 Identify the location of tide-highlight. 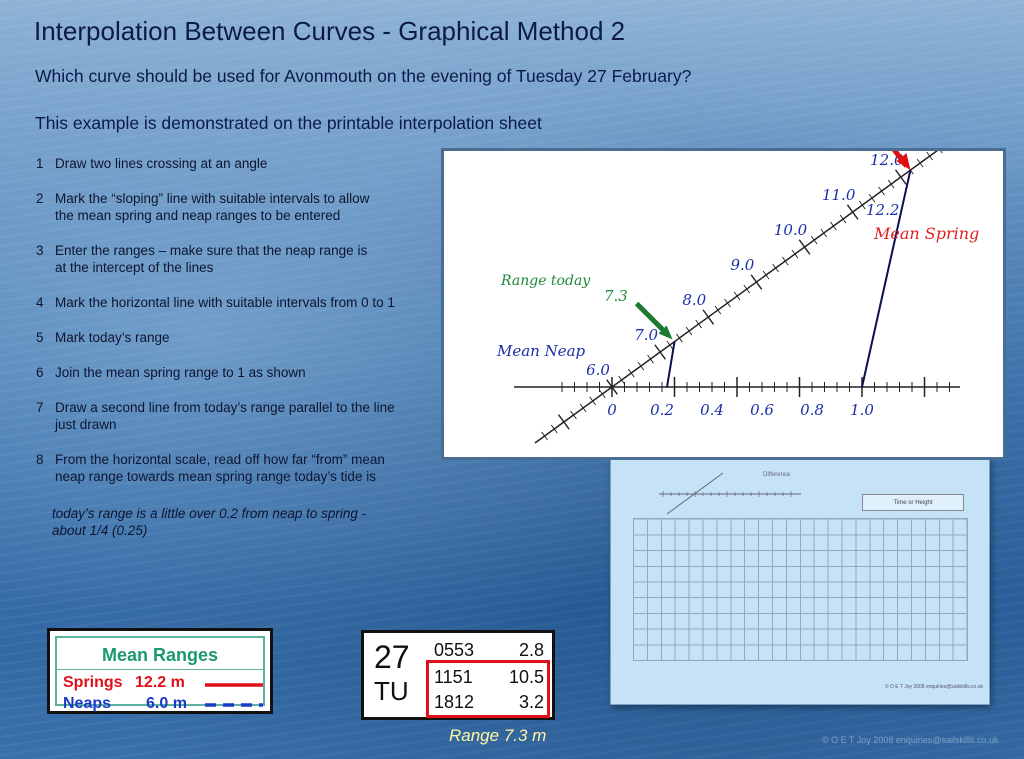
(488, 689).